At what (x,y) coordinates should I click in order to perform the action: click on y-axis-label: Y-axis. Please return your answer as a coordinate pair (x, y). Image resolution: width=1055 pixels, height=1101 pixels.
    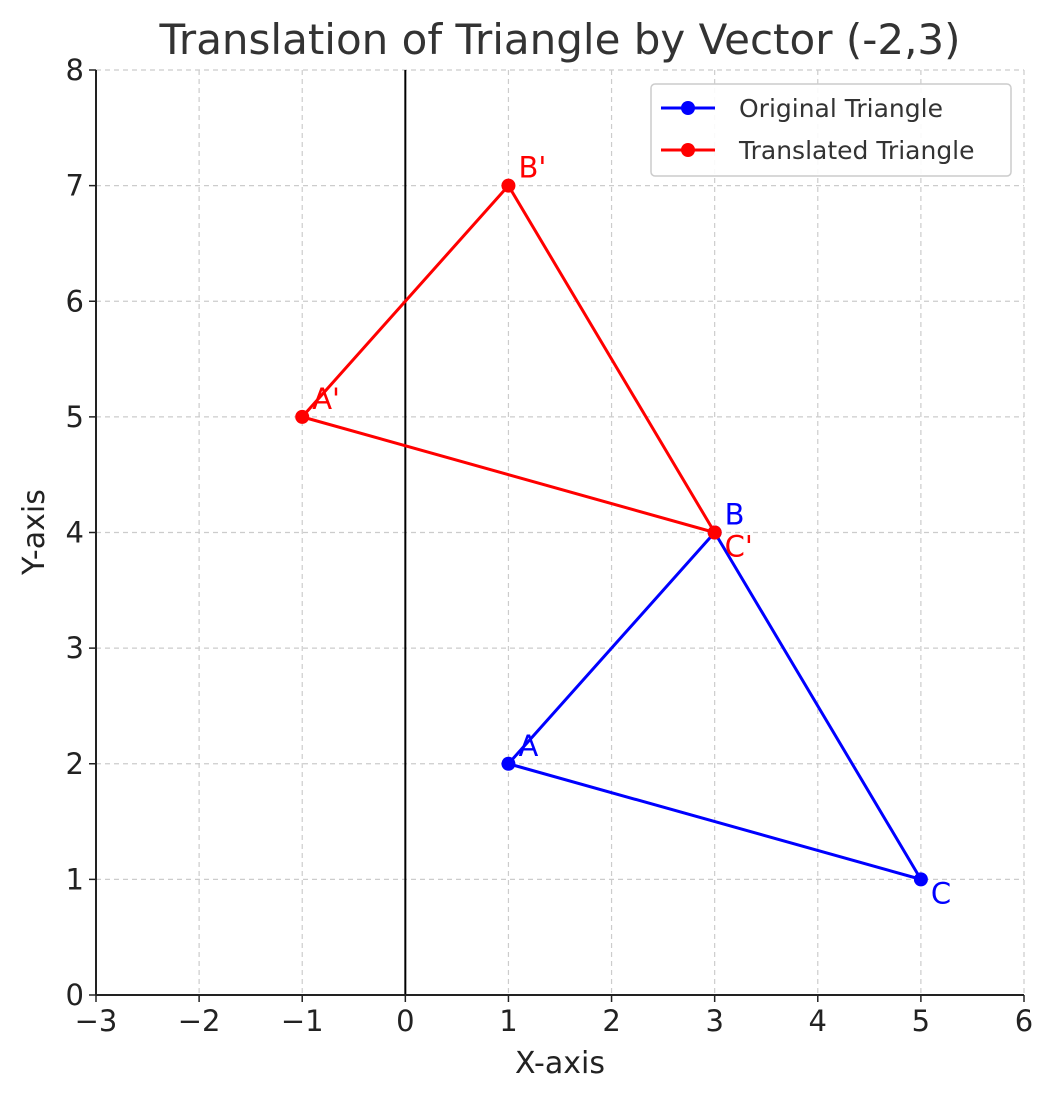
    Looking at the image, I should click on (34, 532).